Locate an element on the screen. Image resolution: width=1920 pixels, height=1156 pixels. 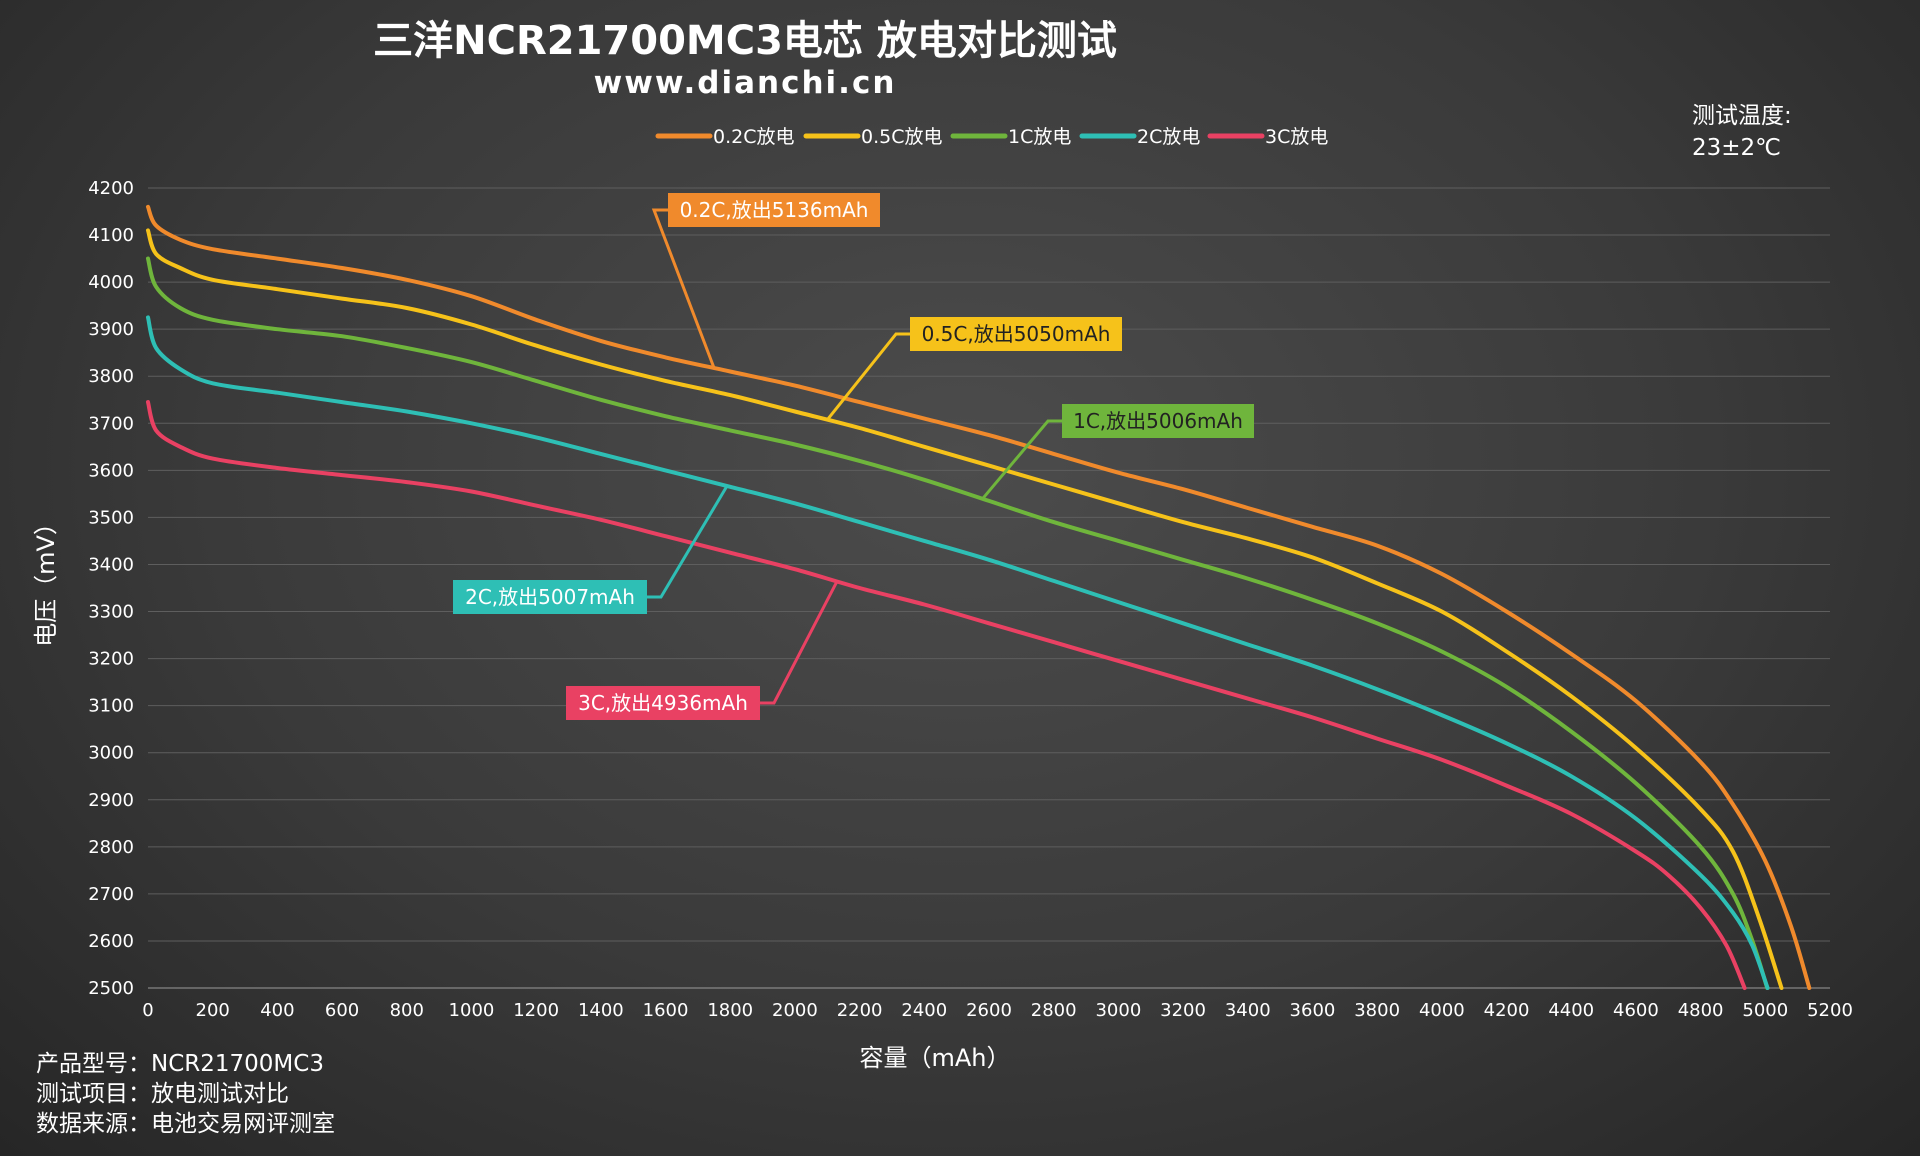
x-tick-label: 3800 is located at coordinates (1377, 1010).